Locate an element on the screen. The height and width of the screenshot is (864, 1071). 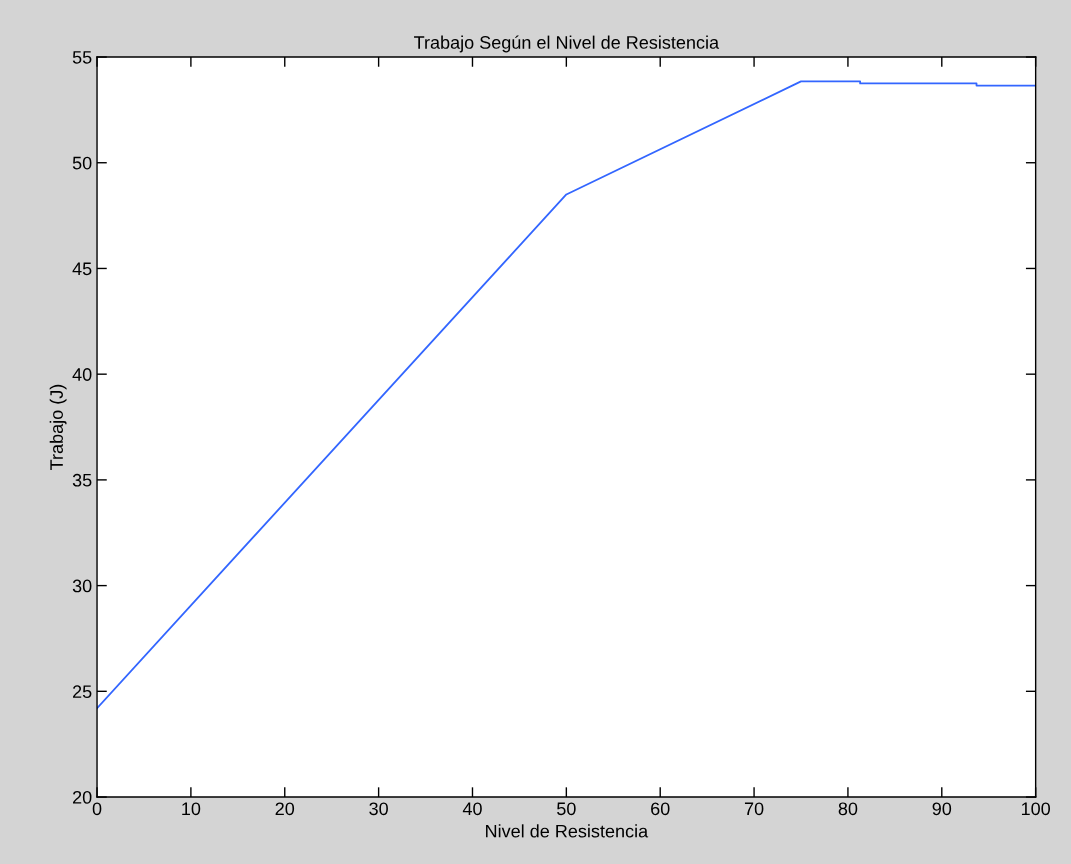
x-tick-label: 10 is located at coordinates (191, 809).